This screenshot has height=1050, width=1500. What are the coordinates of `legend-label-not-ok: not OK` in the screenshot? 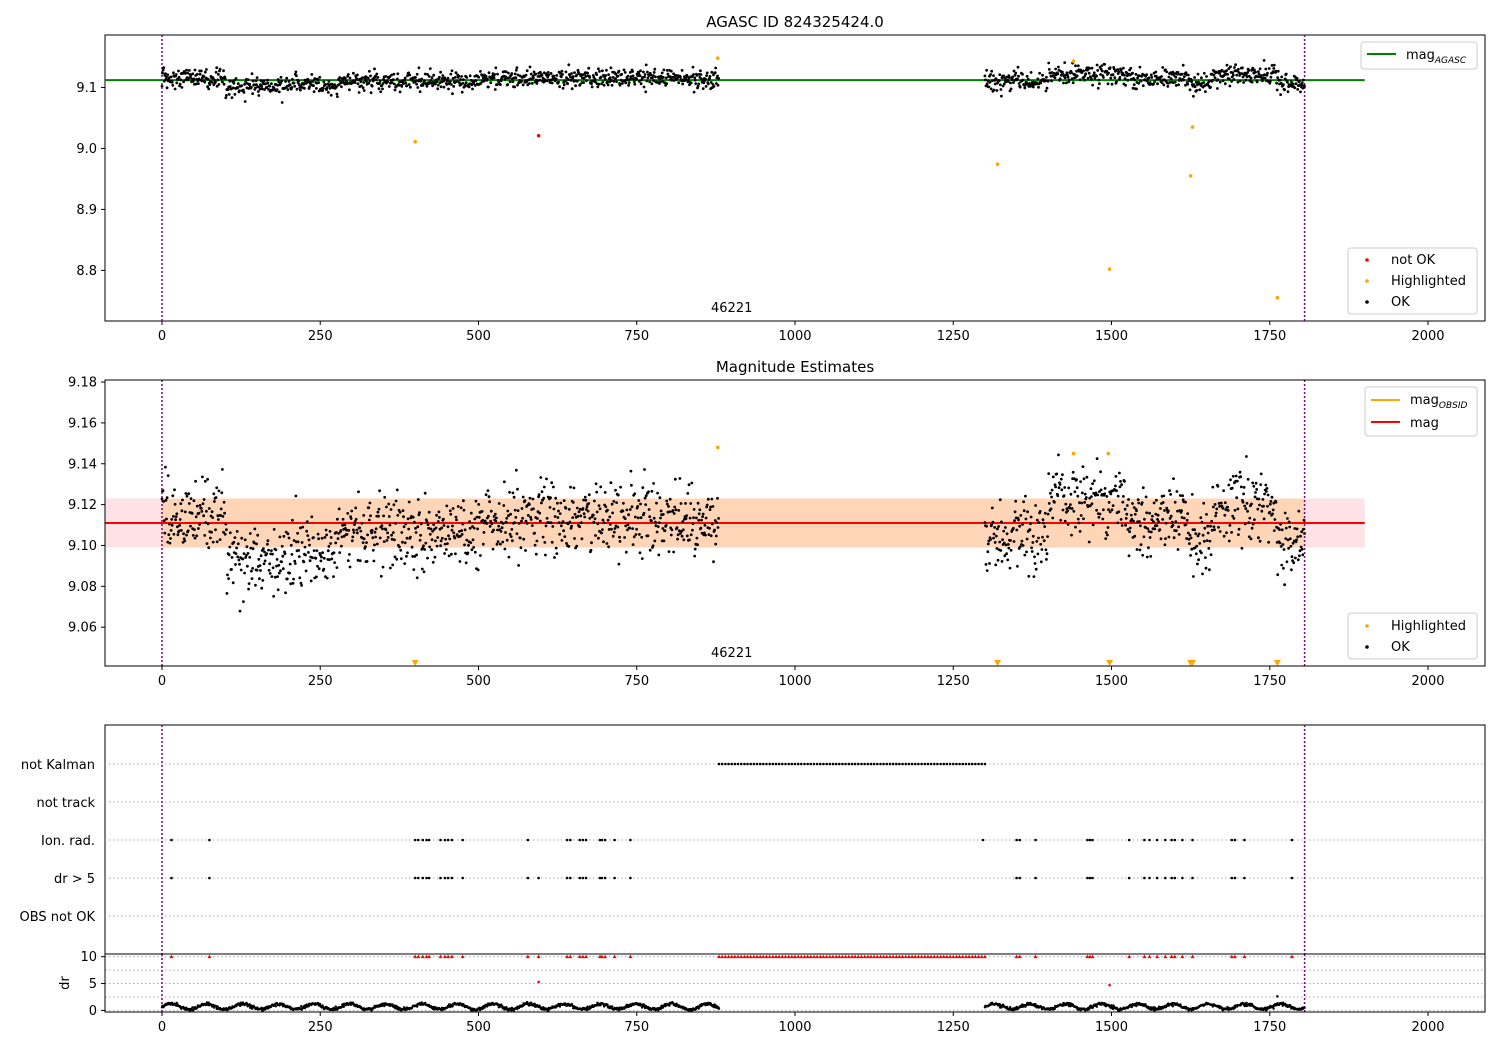 It's located at (1413, 260).